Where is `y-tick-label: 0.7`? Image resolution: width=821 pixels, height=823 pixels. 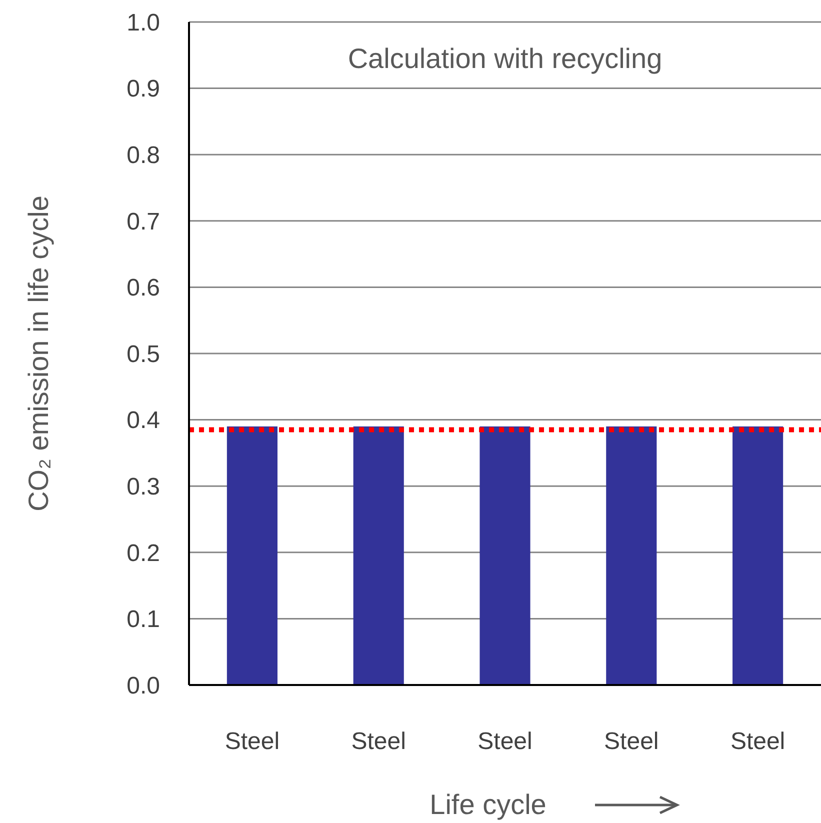
y-tick-label: 0.7 is located at coordinates (143, 222).